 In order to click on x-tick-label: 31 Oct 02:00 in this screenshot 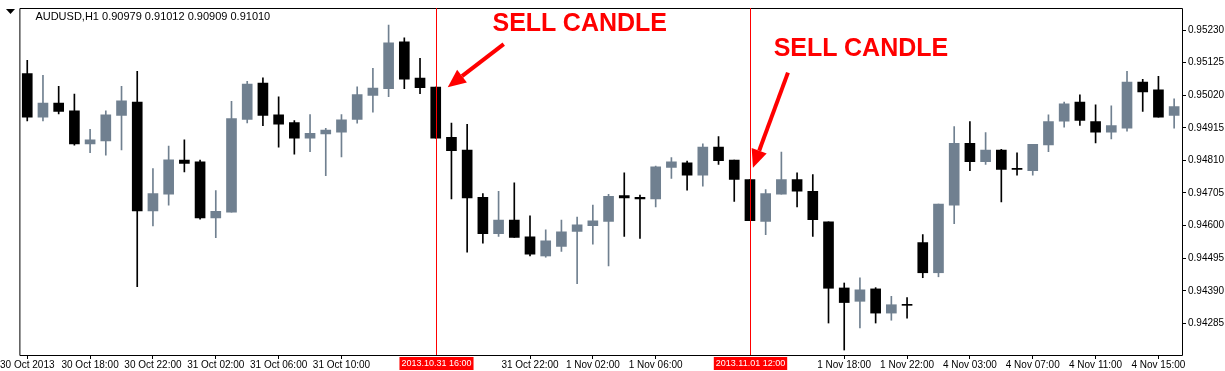, I will do `click(216, 364)`.